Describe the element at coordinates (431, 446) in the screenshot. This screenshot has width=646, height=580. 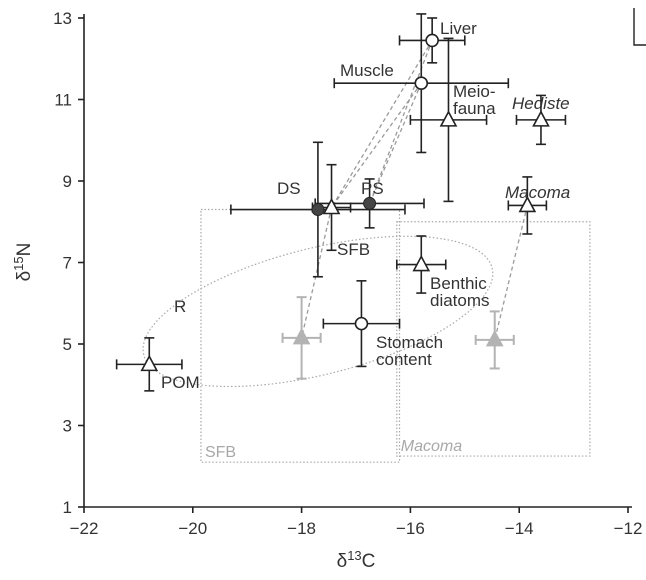
I see `macoma-box-label: Macoma` at that location.